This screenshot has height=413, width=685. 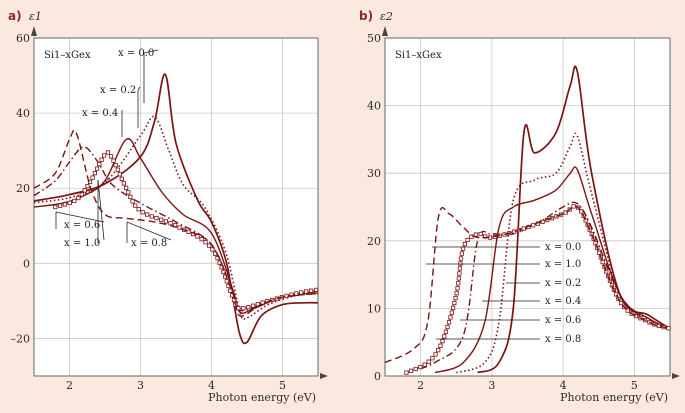 What do you see at coordinates (563, 247) in the screenshot?
I see `annotation-label: x = 0.0` at bounding box center [563, 247].